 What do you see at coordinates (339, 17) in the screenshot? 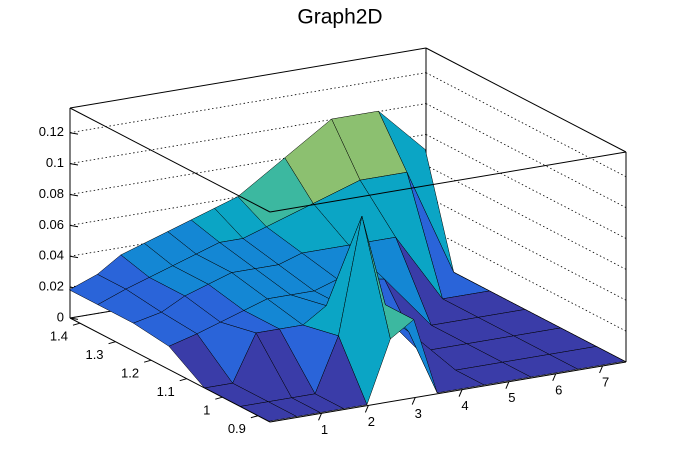
I see `chart-title: Graph2D` at bounding box center [339, 17].